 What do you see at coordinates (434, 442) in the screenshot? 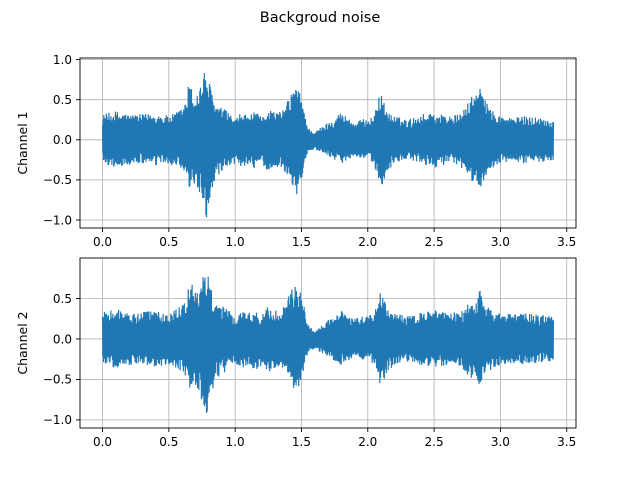
I see `channel-2-xtick-label: 2.5` at bounding box center [434, 442].